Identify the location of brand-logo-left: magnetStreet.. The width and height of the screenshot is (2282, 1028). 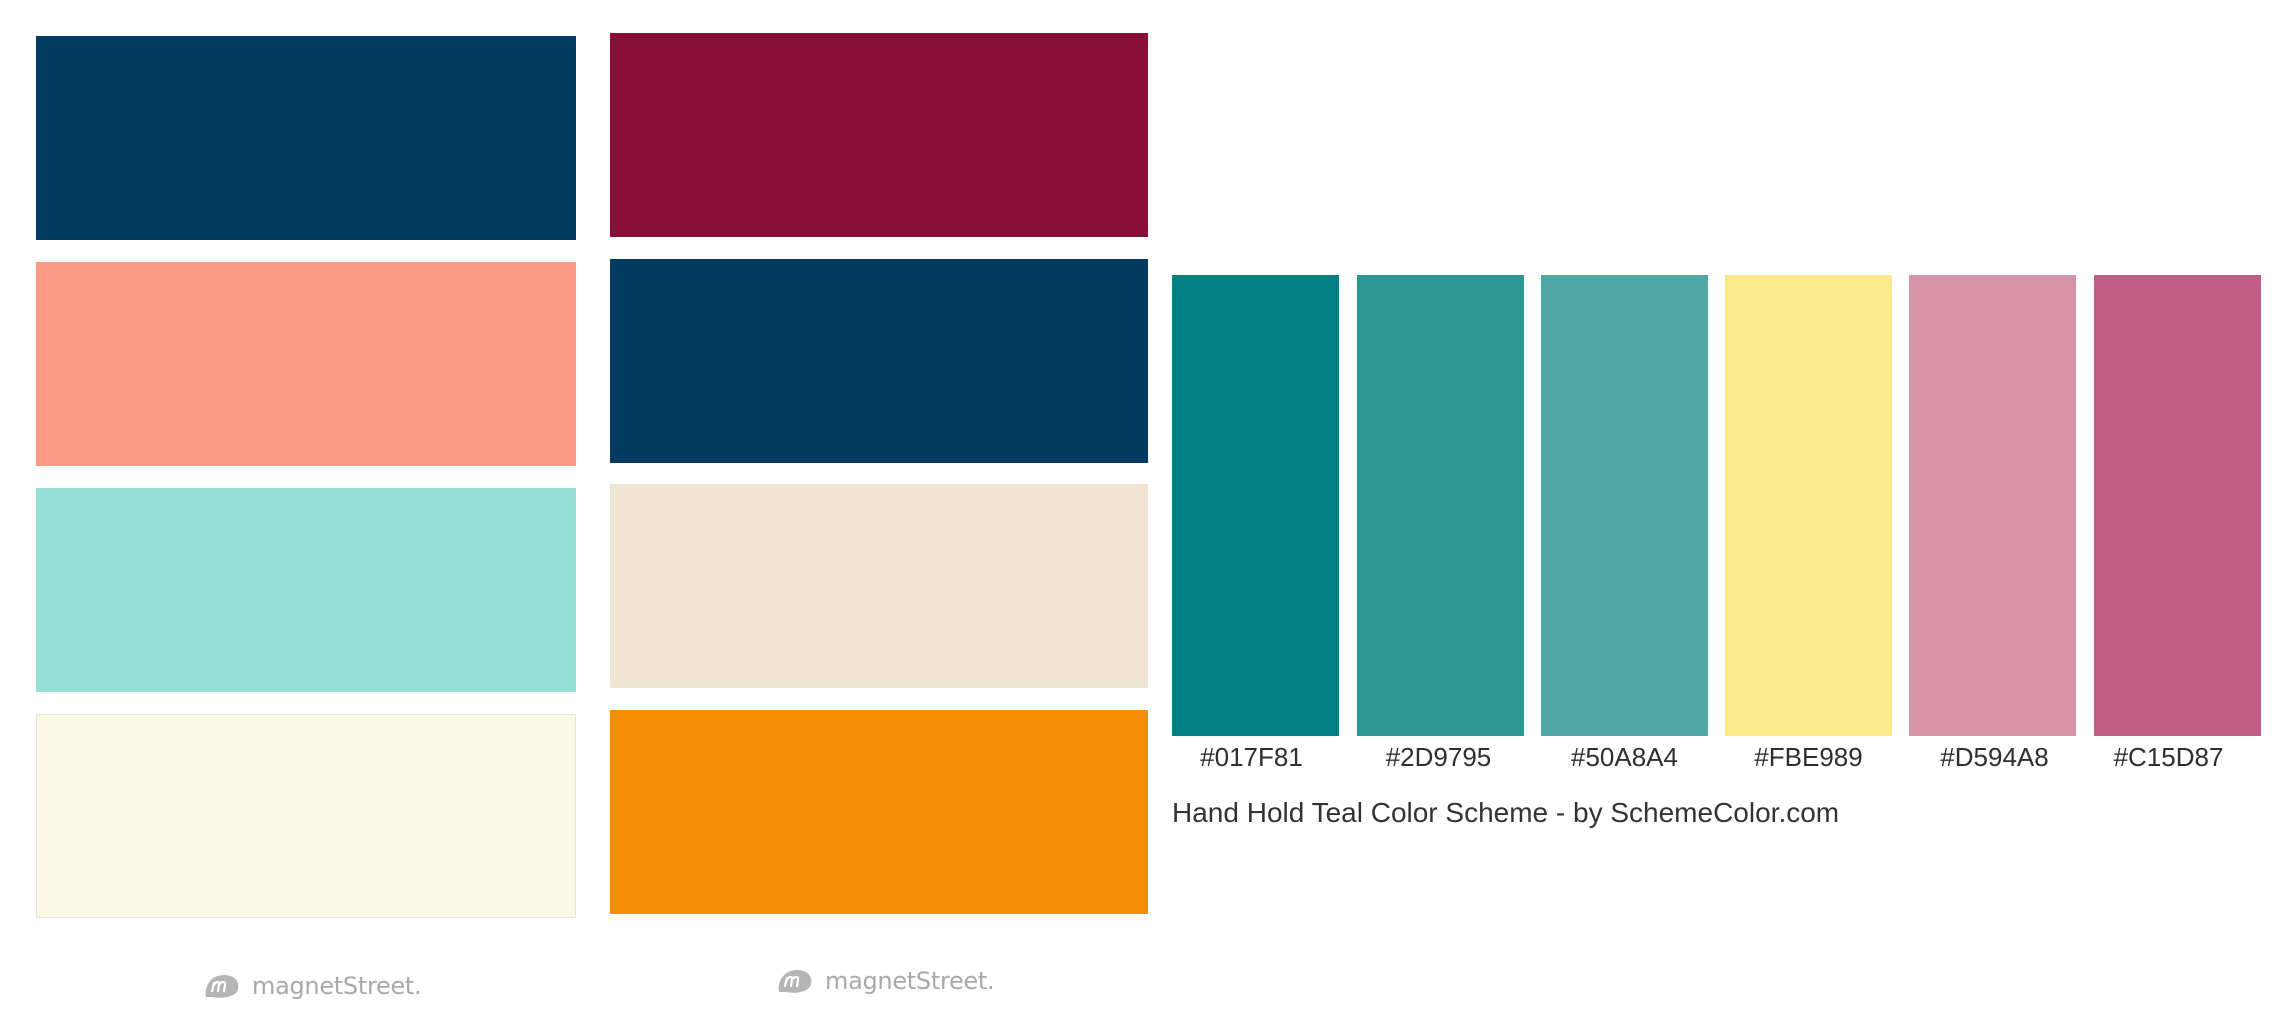
(312, 986).